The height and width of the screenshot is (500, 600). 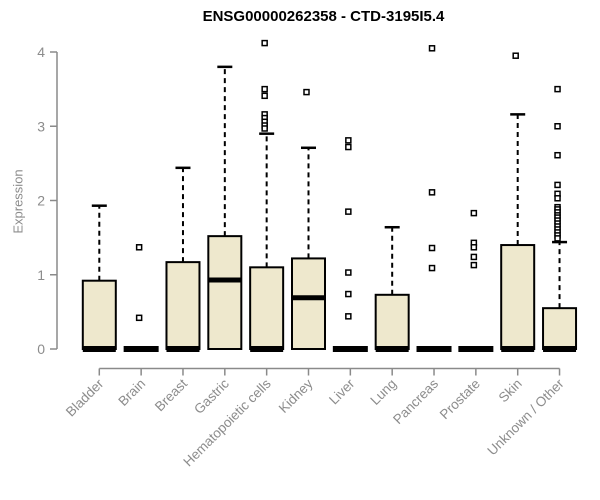 I want to click on x-tick-label: Pancreas, so click(x=415, y=401).